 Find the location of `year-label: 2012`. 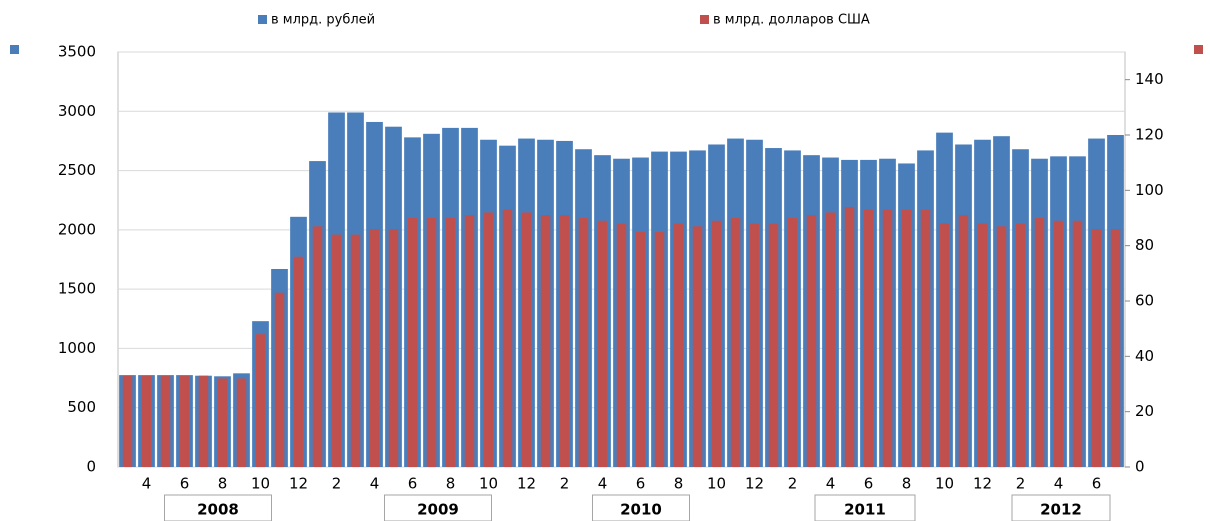

year-label: 2012 is located at coordinates (1061, 510).